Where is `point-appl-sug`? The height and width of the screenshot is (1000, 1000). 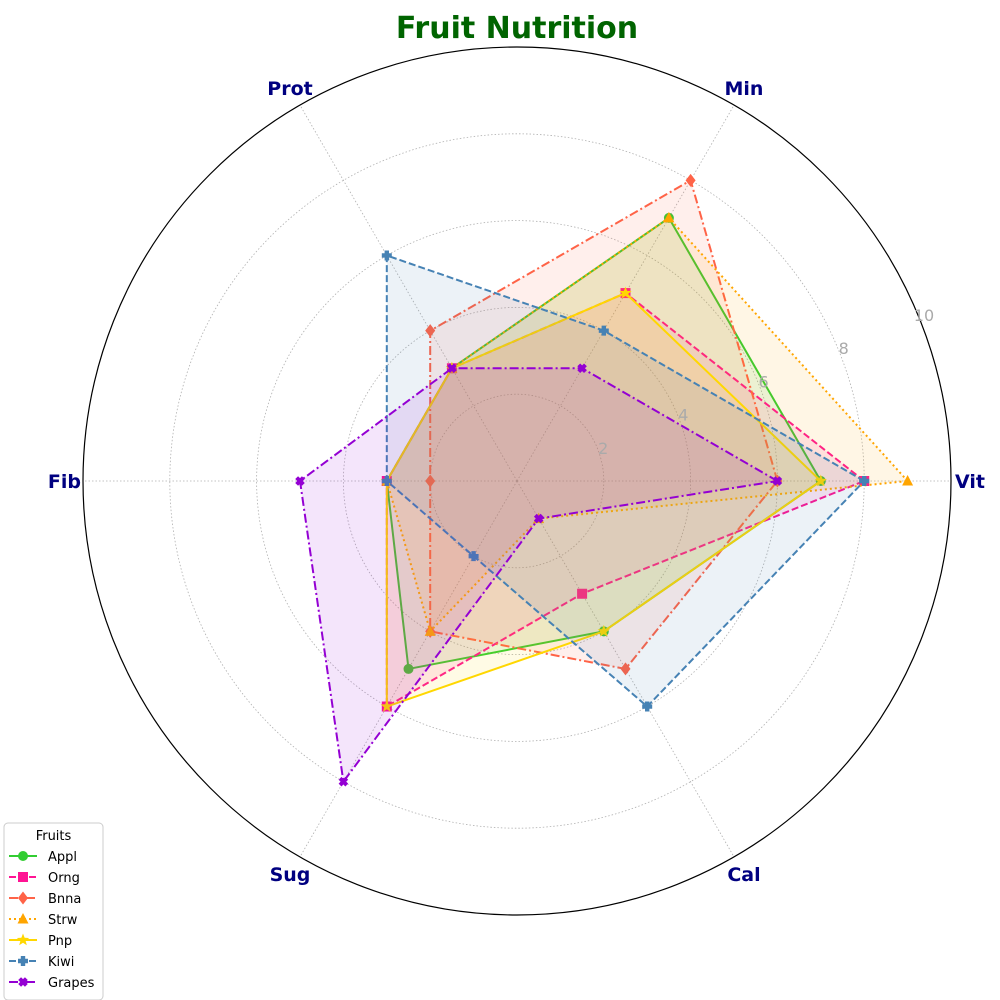 point-appl-sug is located at coordinates (408, 668).